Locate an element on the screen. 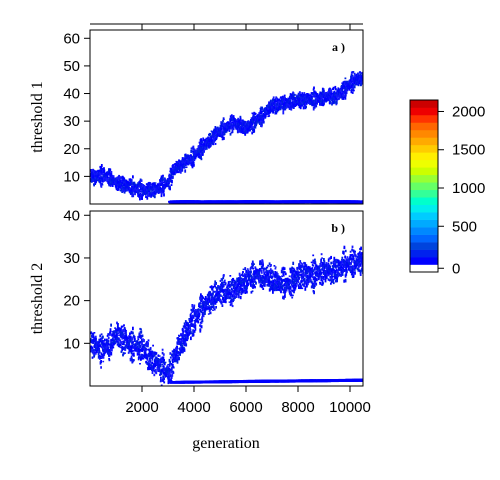  y-tick-label: 60 is located at coordinates (71, 38).